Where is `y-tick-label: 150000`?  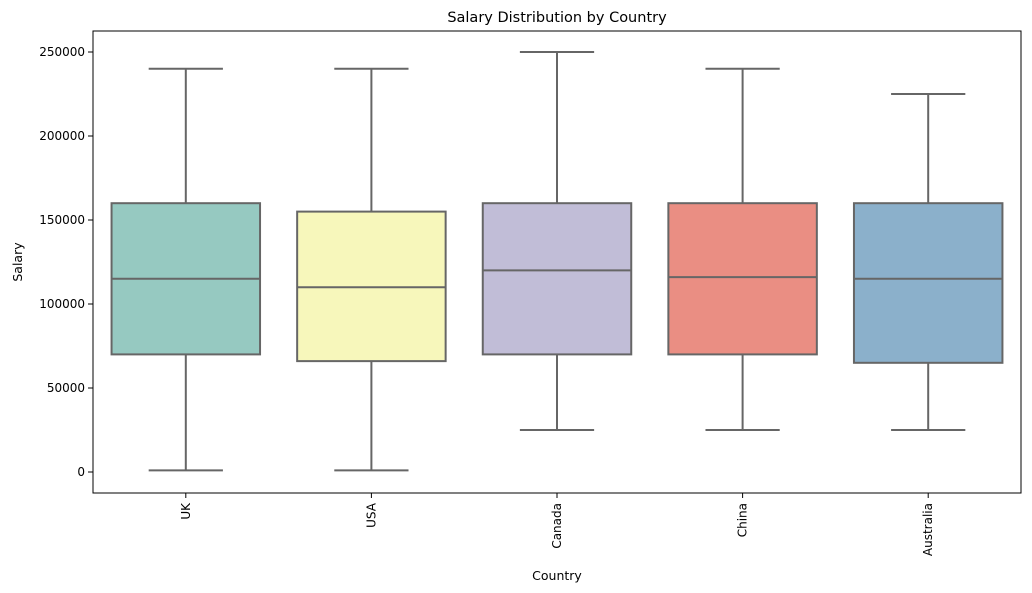 y-tick-label: 150000 is located at coordinates (62, 220).